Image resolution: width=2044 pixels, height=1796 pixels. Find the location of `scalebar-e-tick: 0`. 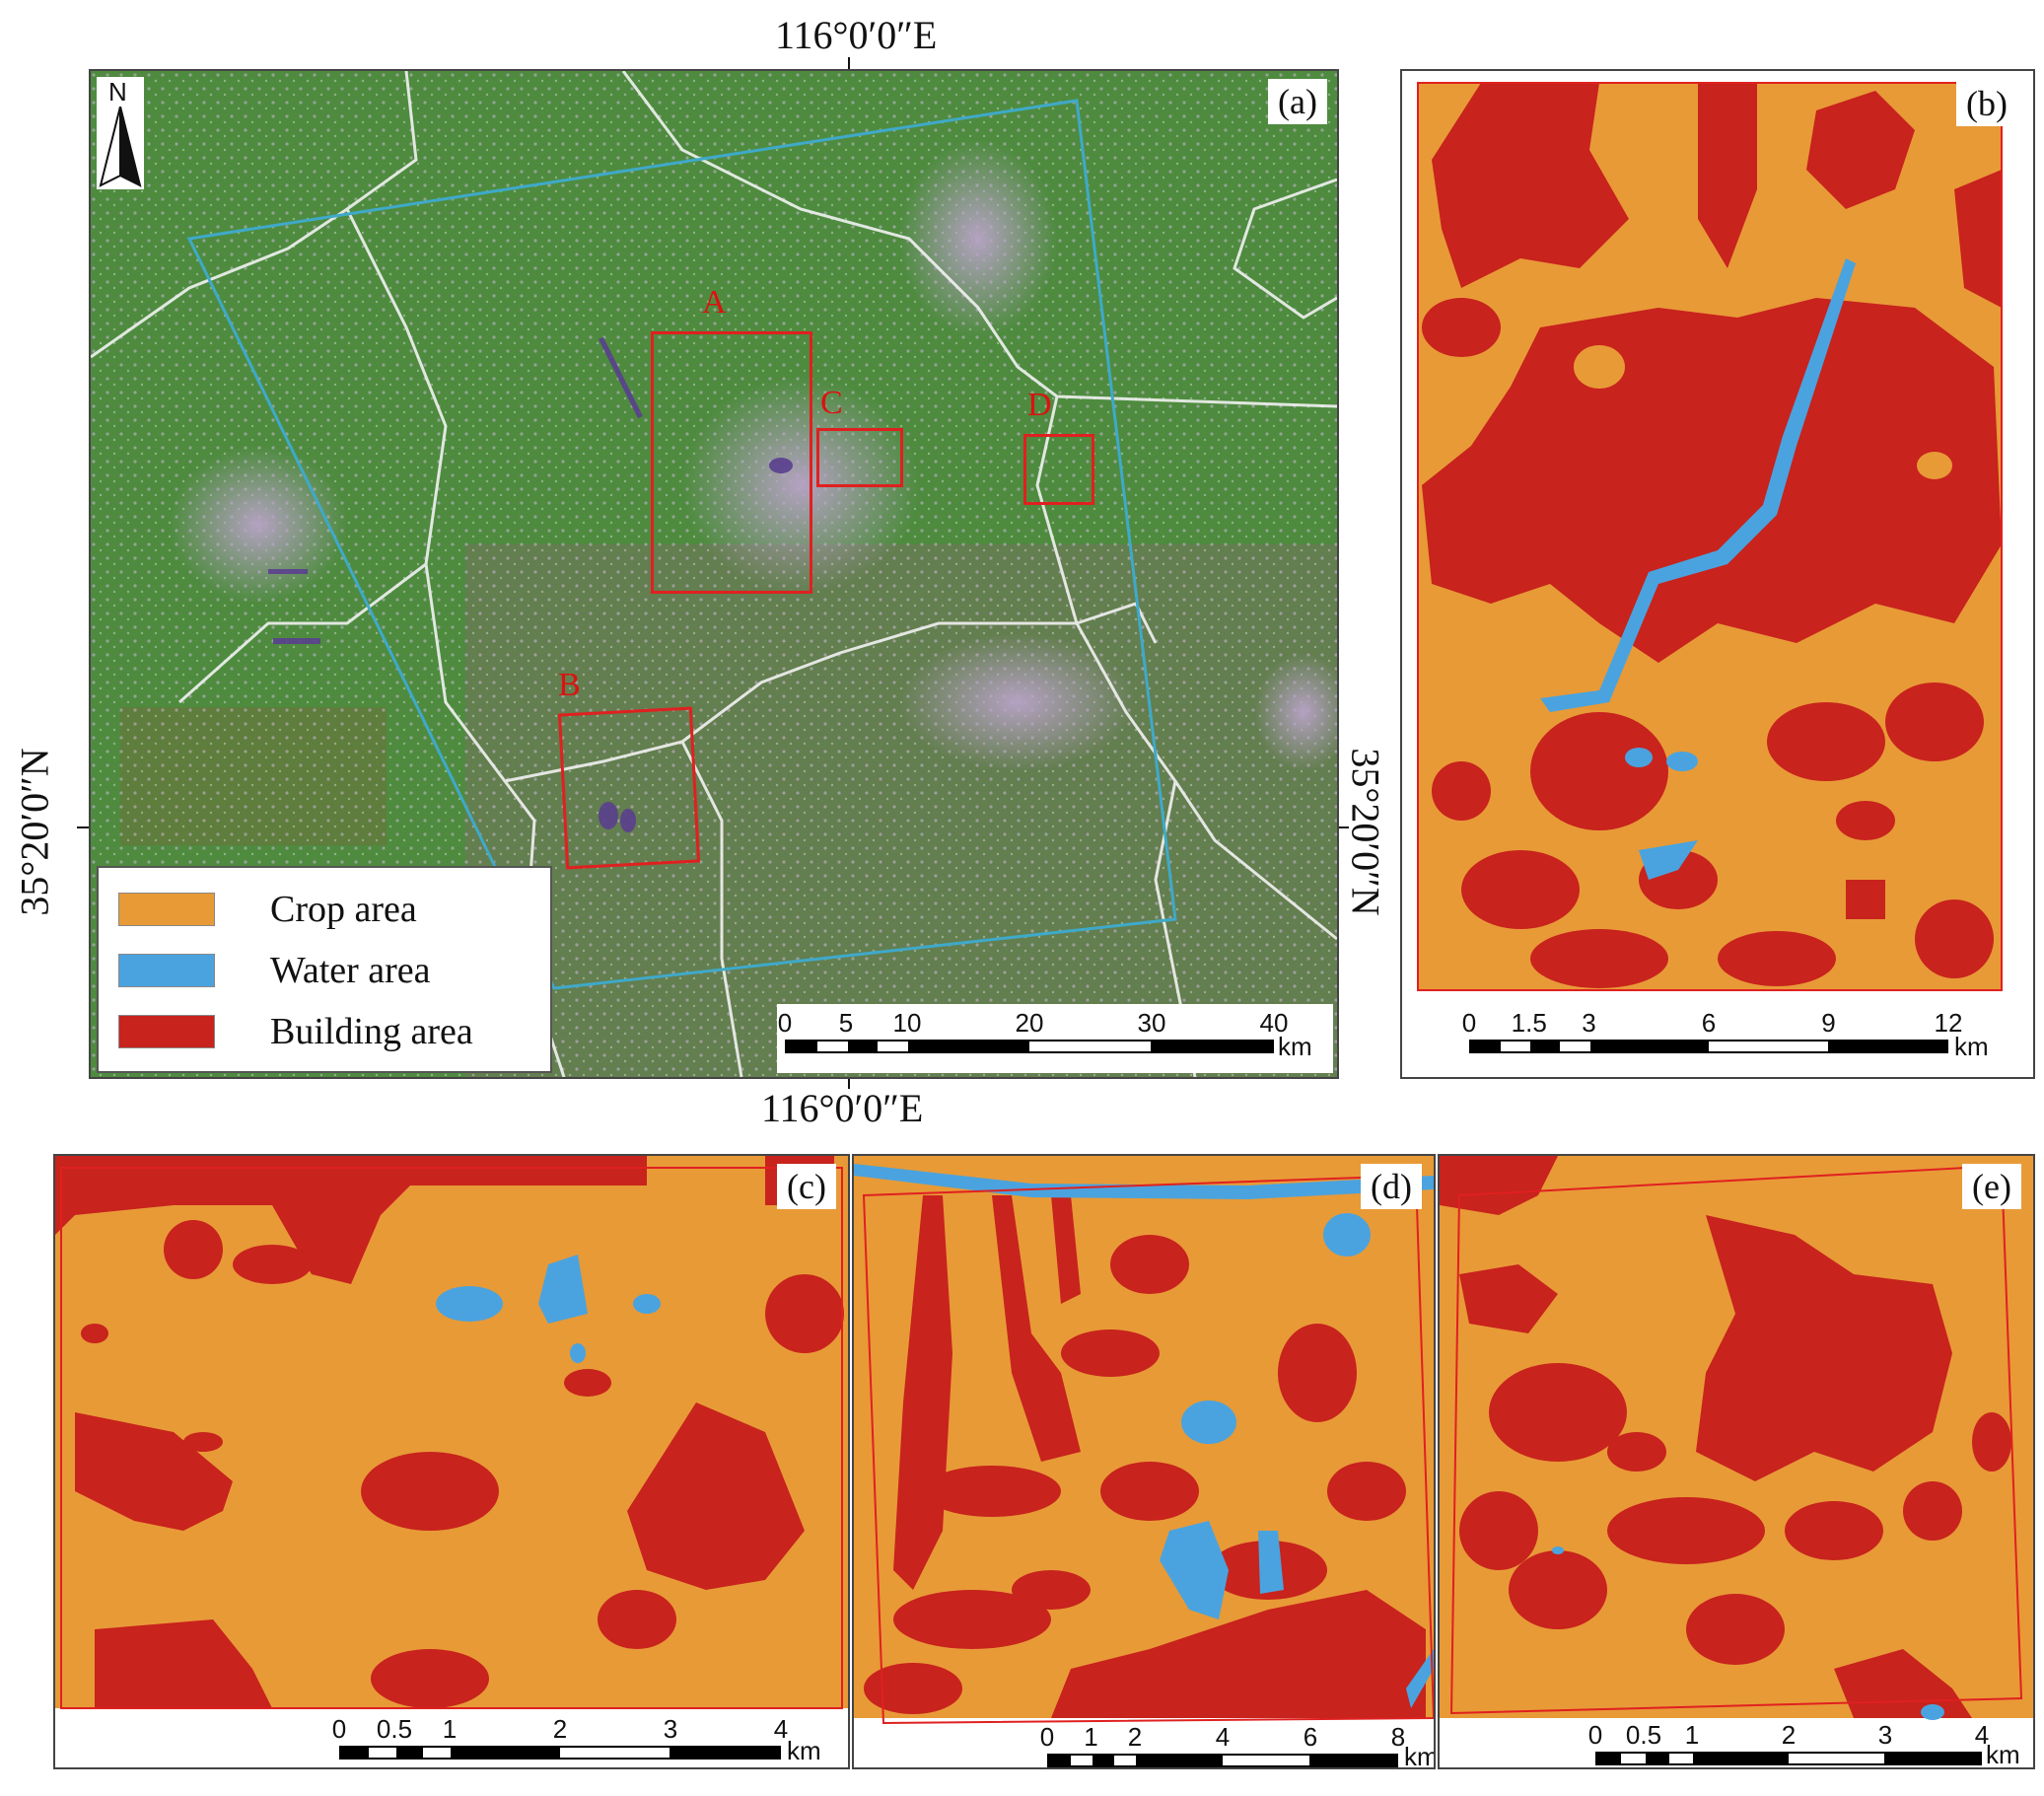

scalebar-e-tick: 0 is located at coordinates (1595, 1735).